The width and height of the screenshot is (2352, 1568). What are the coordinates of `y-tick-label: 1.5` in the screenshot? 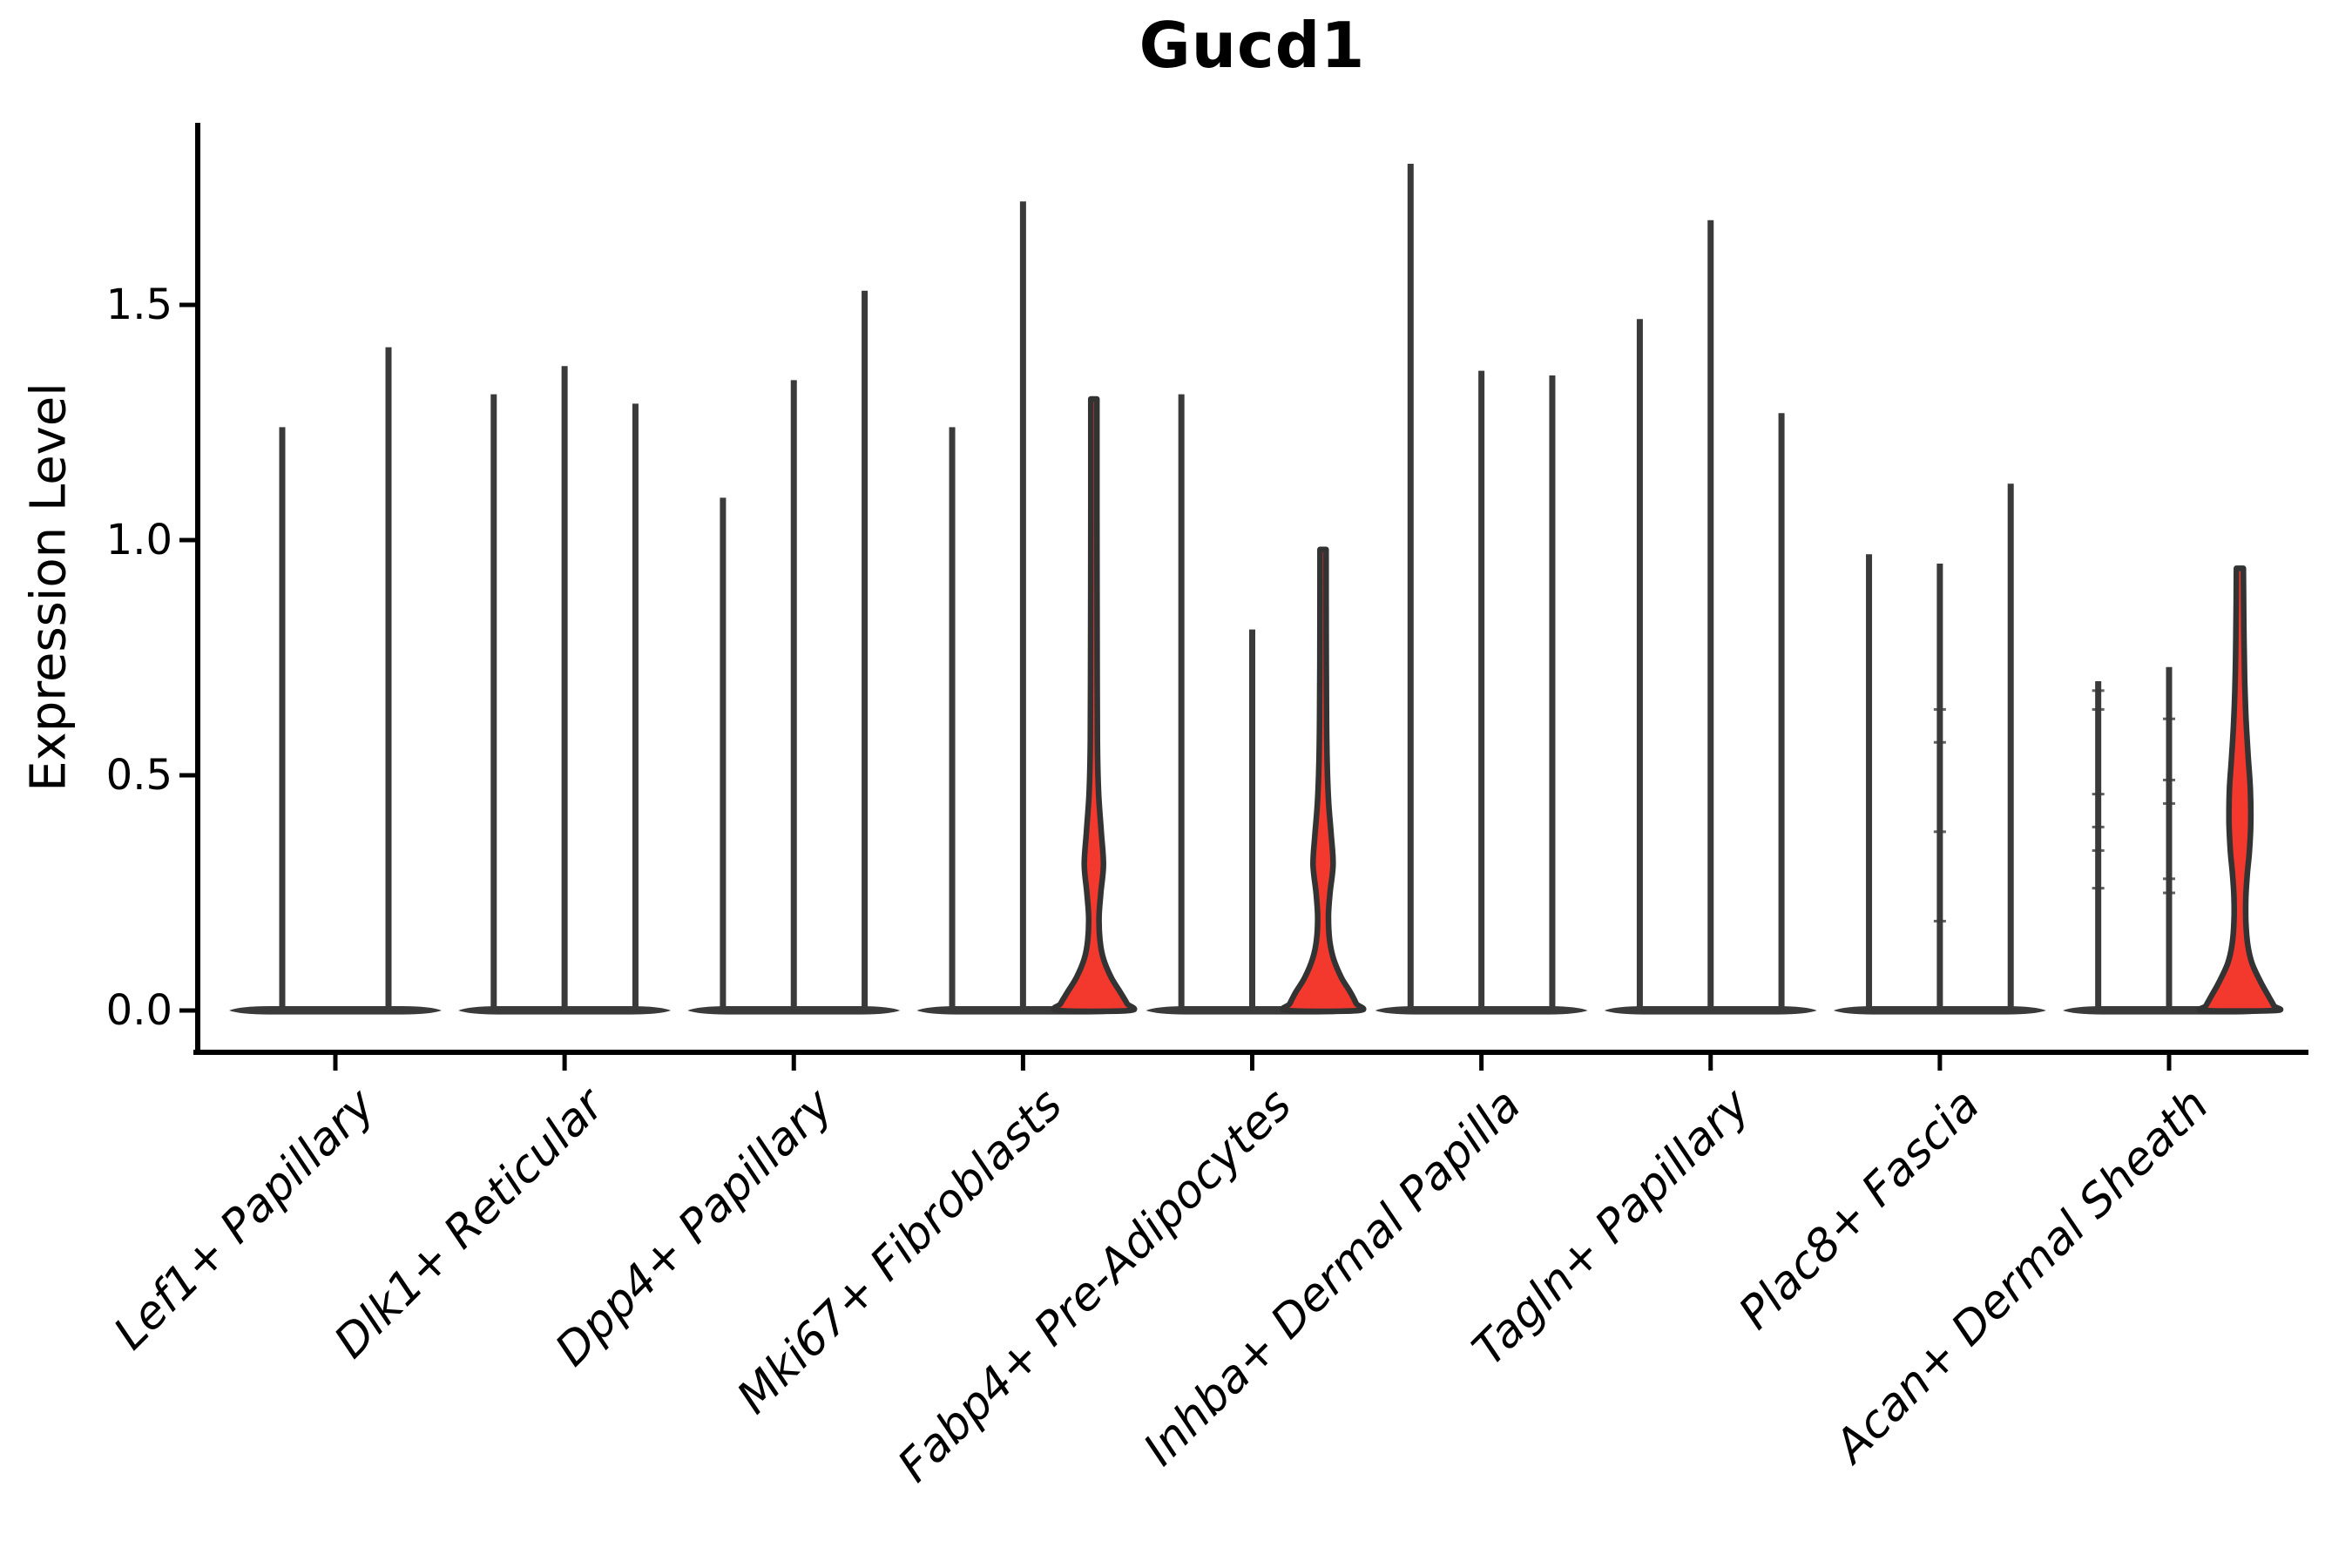 It's located at (138, 304).